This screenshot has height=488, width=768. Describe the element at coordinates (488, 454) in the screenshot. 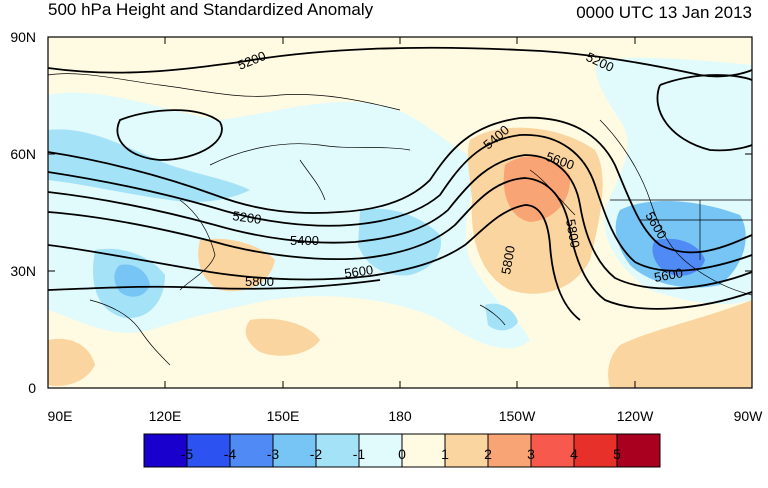

I see `colorbar-label: 2` at that location.